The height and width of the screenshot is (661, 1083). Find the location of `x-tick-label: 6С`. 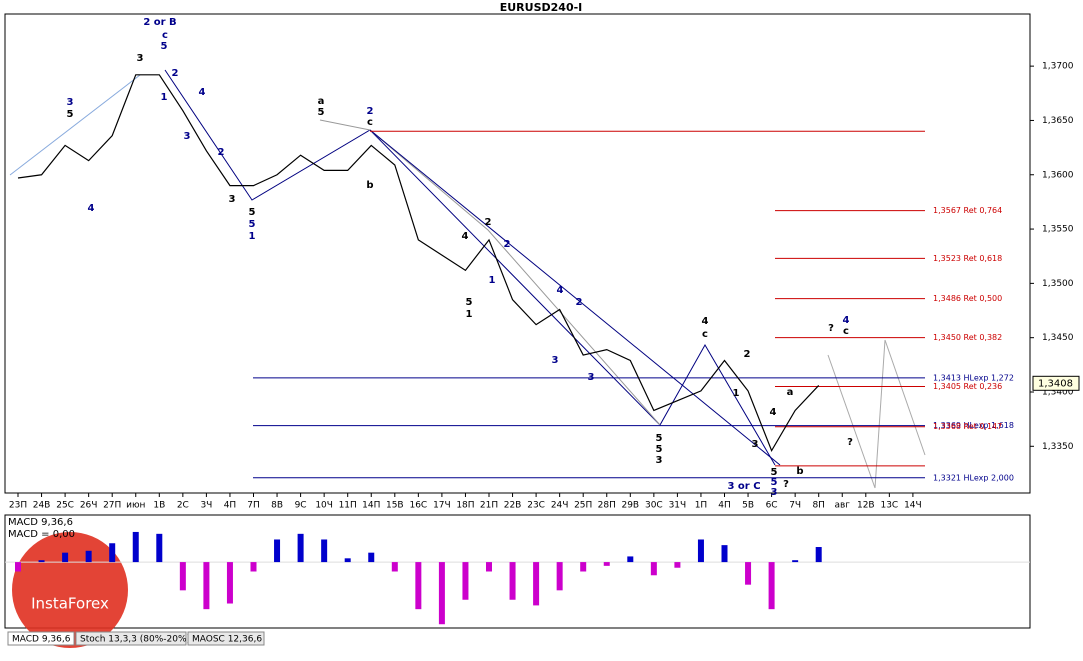

x-tick-label: 6С is located at coordinates (772, 506).